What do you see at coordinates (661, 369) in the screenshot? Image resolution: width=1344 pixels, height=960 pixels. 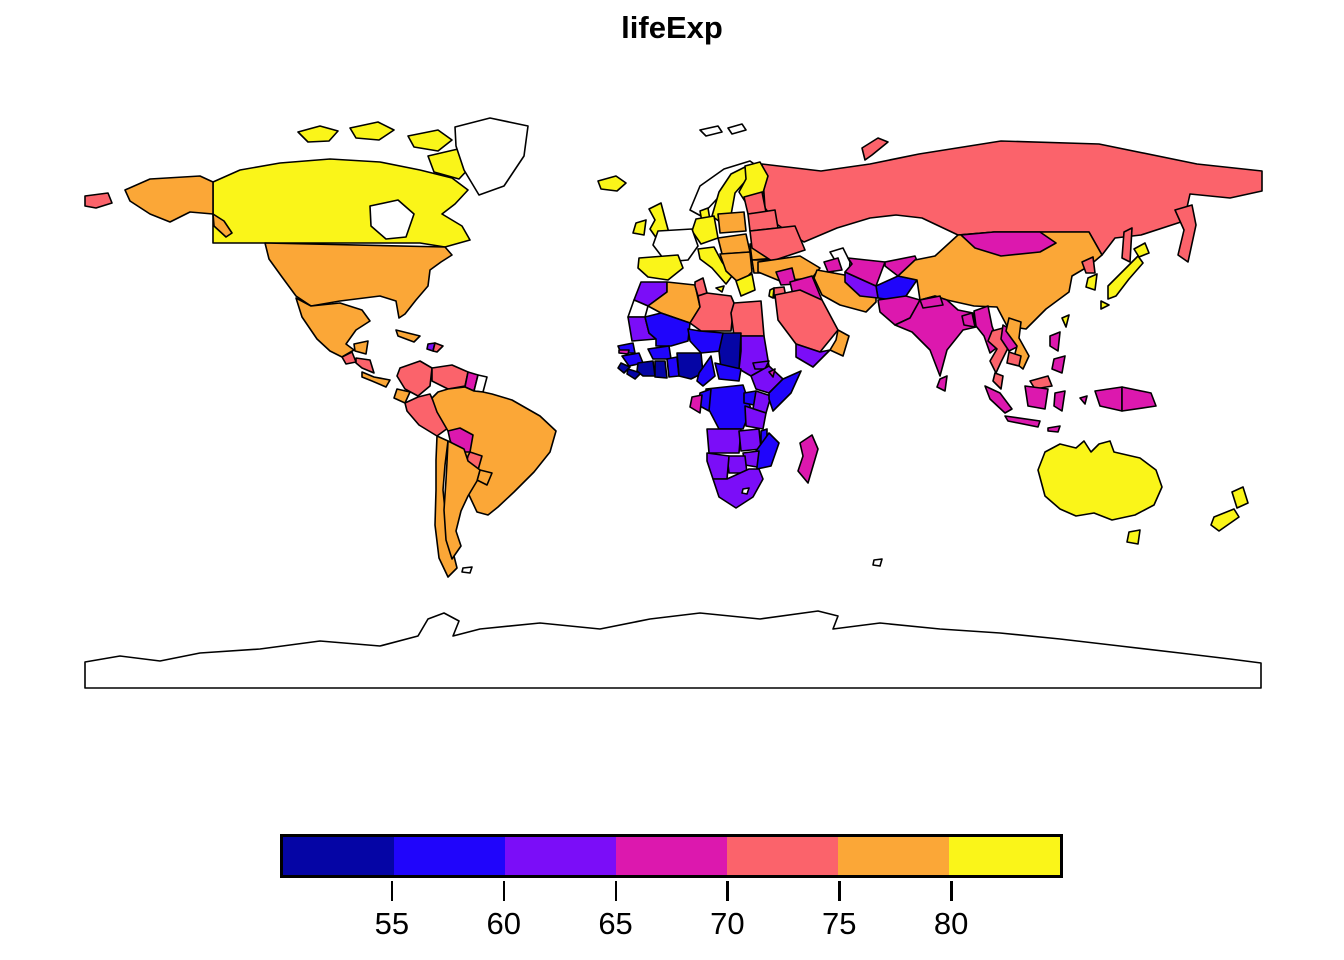 I see `country-ghana` at bounding box center [661, 369].